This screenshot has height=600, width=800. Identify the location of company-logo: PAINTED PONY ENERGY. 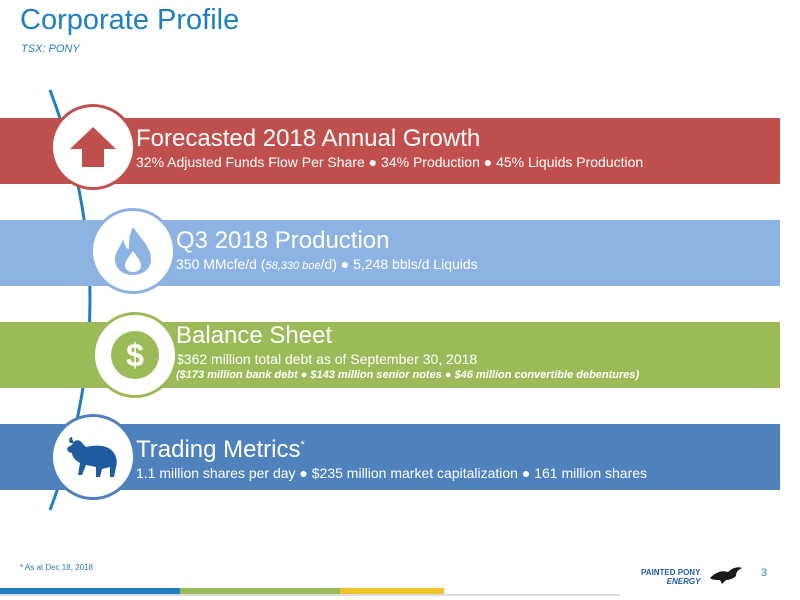
(670, 577).